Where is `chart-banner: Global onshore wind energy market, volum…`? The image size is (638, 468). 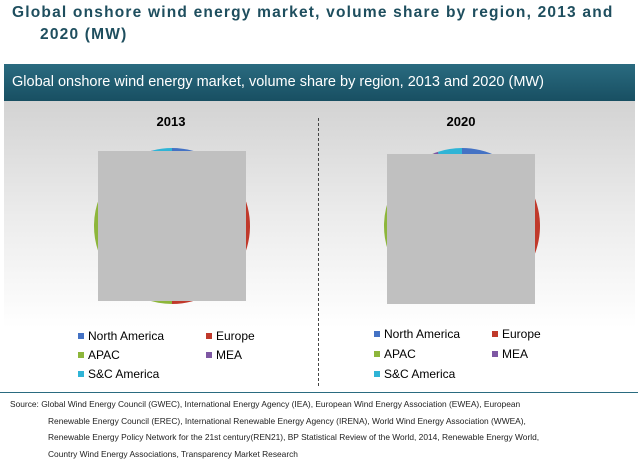
chart-banner: Global onshore wind energy market, volum… is located at coordinates (319, 82).